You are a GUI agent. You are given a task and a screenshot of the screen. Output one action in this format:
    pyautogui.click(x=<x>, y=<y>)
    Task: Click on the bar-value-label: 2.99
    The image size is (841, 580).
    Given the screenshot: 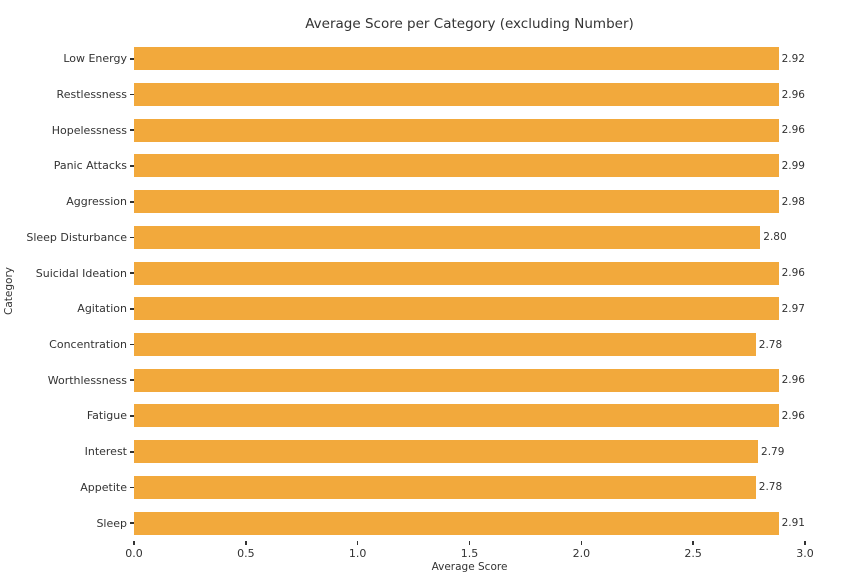 What is the action you would take?
    pyautogui.click(x=793, y=165)
    